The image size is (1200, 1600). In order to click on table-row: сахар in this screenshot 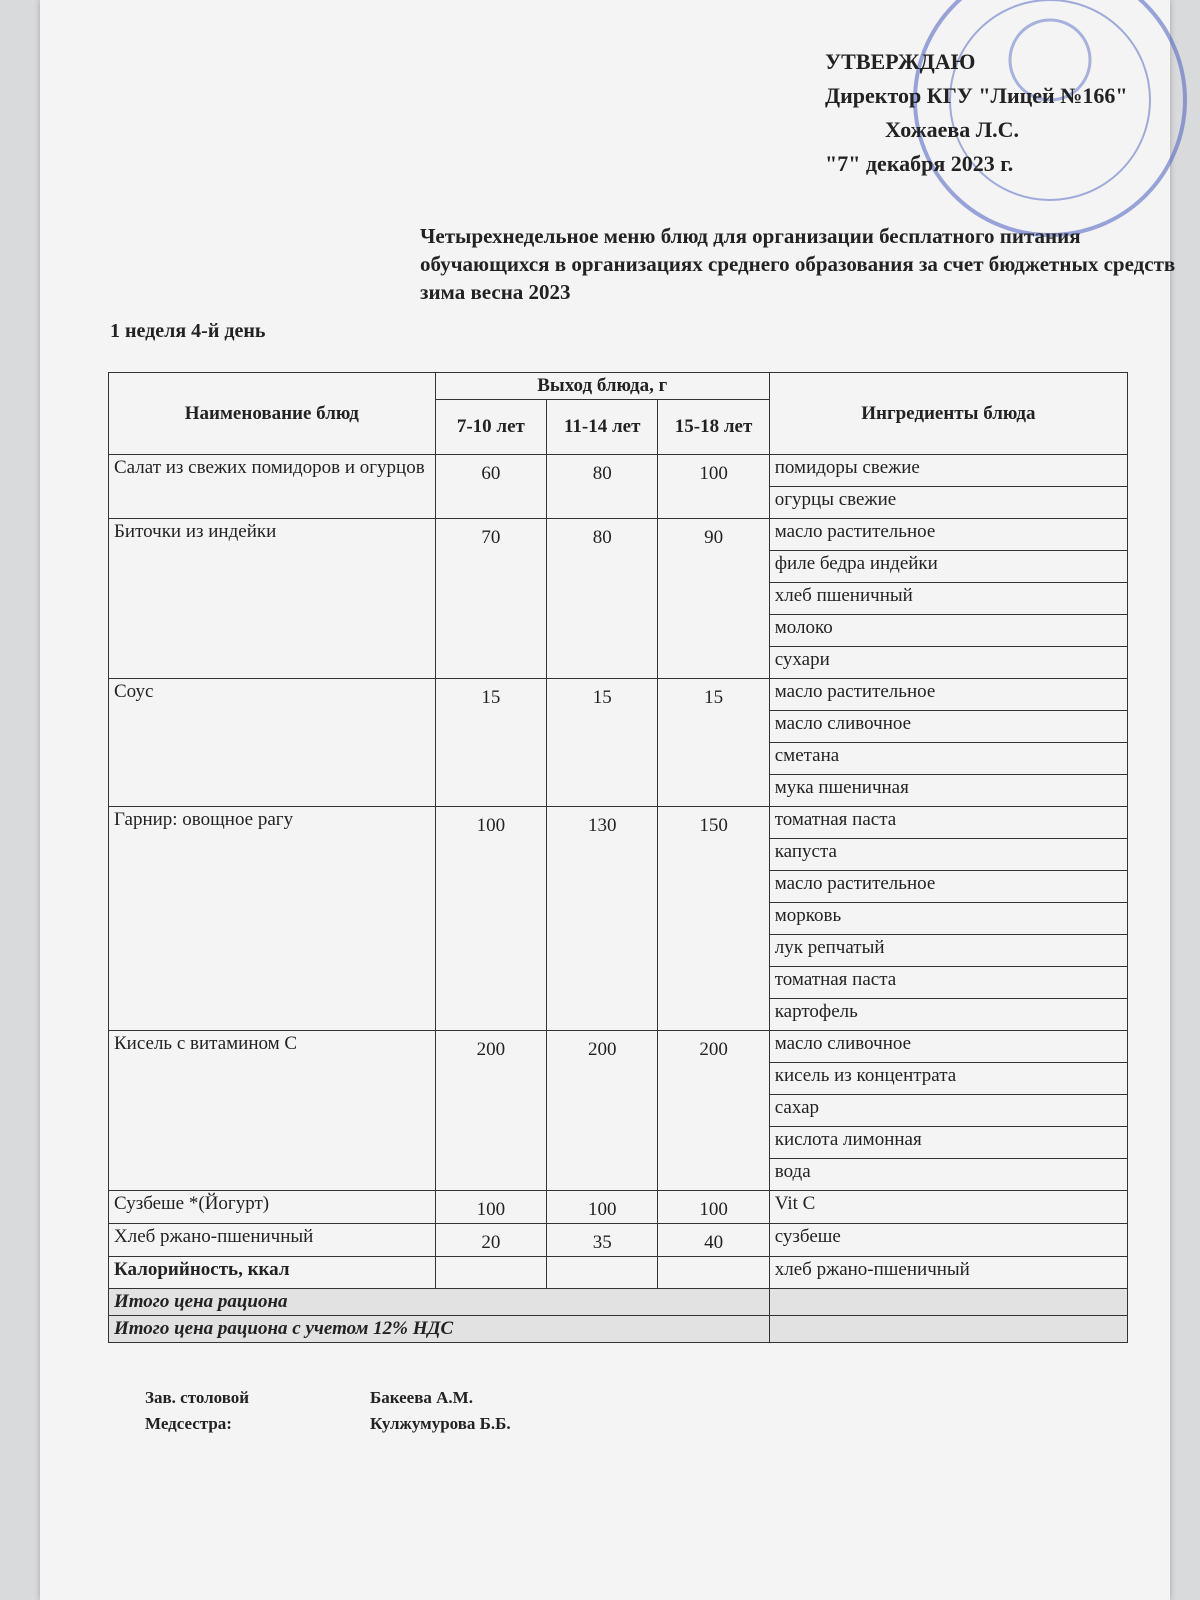, I will do `click(619, 1110)`.